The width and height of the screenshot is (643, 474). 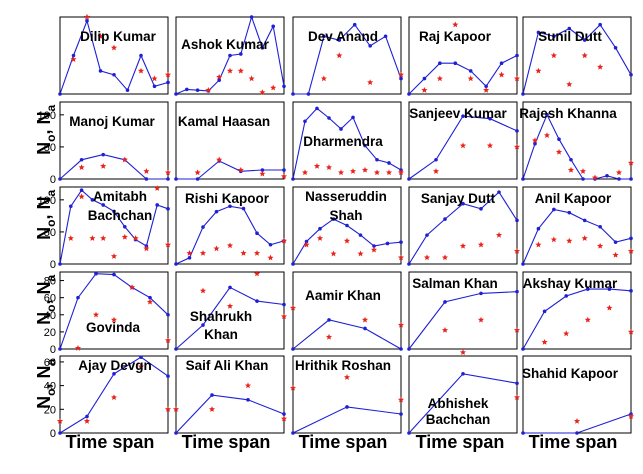 I want to click on xlabel-col-3: Time span, so click(x=343, y=442).